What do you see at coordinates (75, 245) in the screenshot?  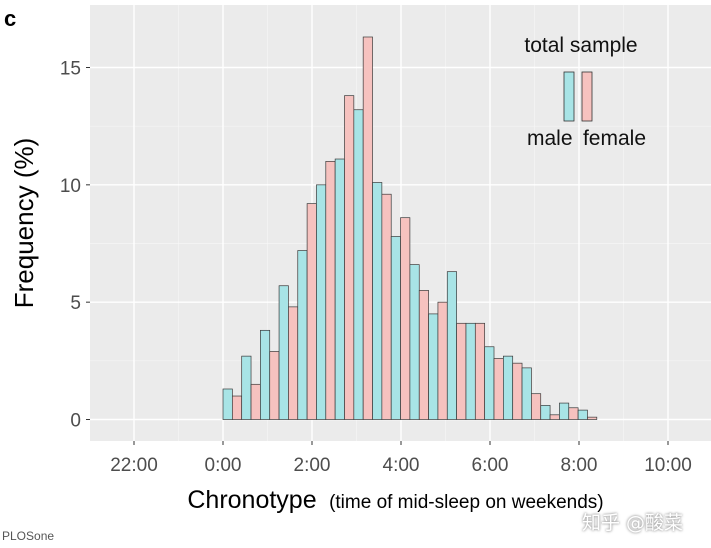 I see `y-axis-ticks: 0 5 10 15` at bounding box center [75, 245].